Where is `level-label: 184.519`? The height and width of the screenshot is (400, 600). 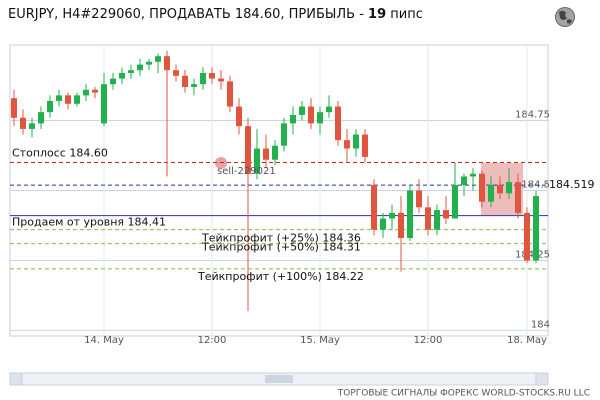
level-label: 184.519 is located at coordinates (572, 184).